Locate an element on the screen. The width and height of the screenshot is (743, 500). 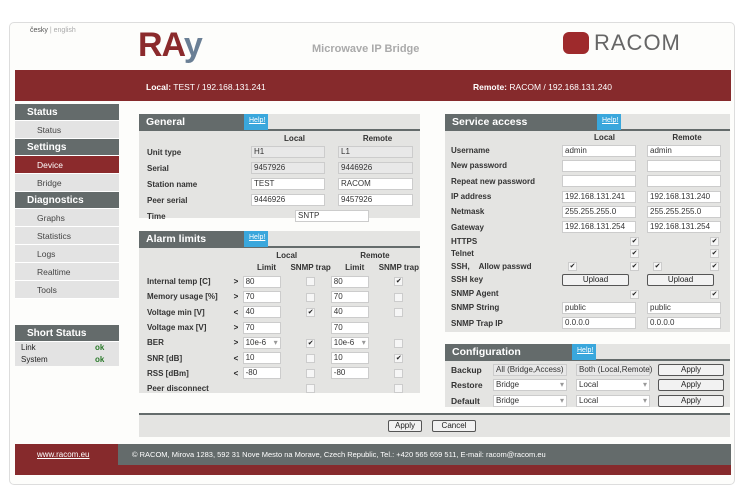
local-field: 0.0.0.0 is located at coordinates (599, 323).